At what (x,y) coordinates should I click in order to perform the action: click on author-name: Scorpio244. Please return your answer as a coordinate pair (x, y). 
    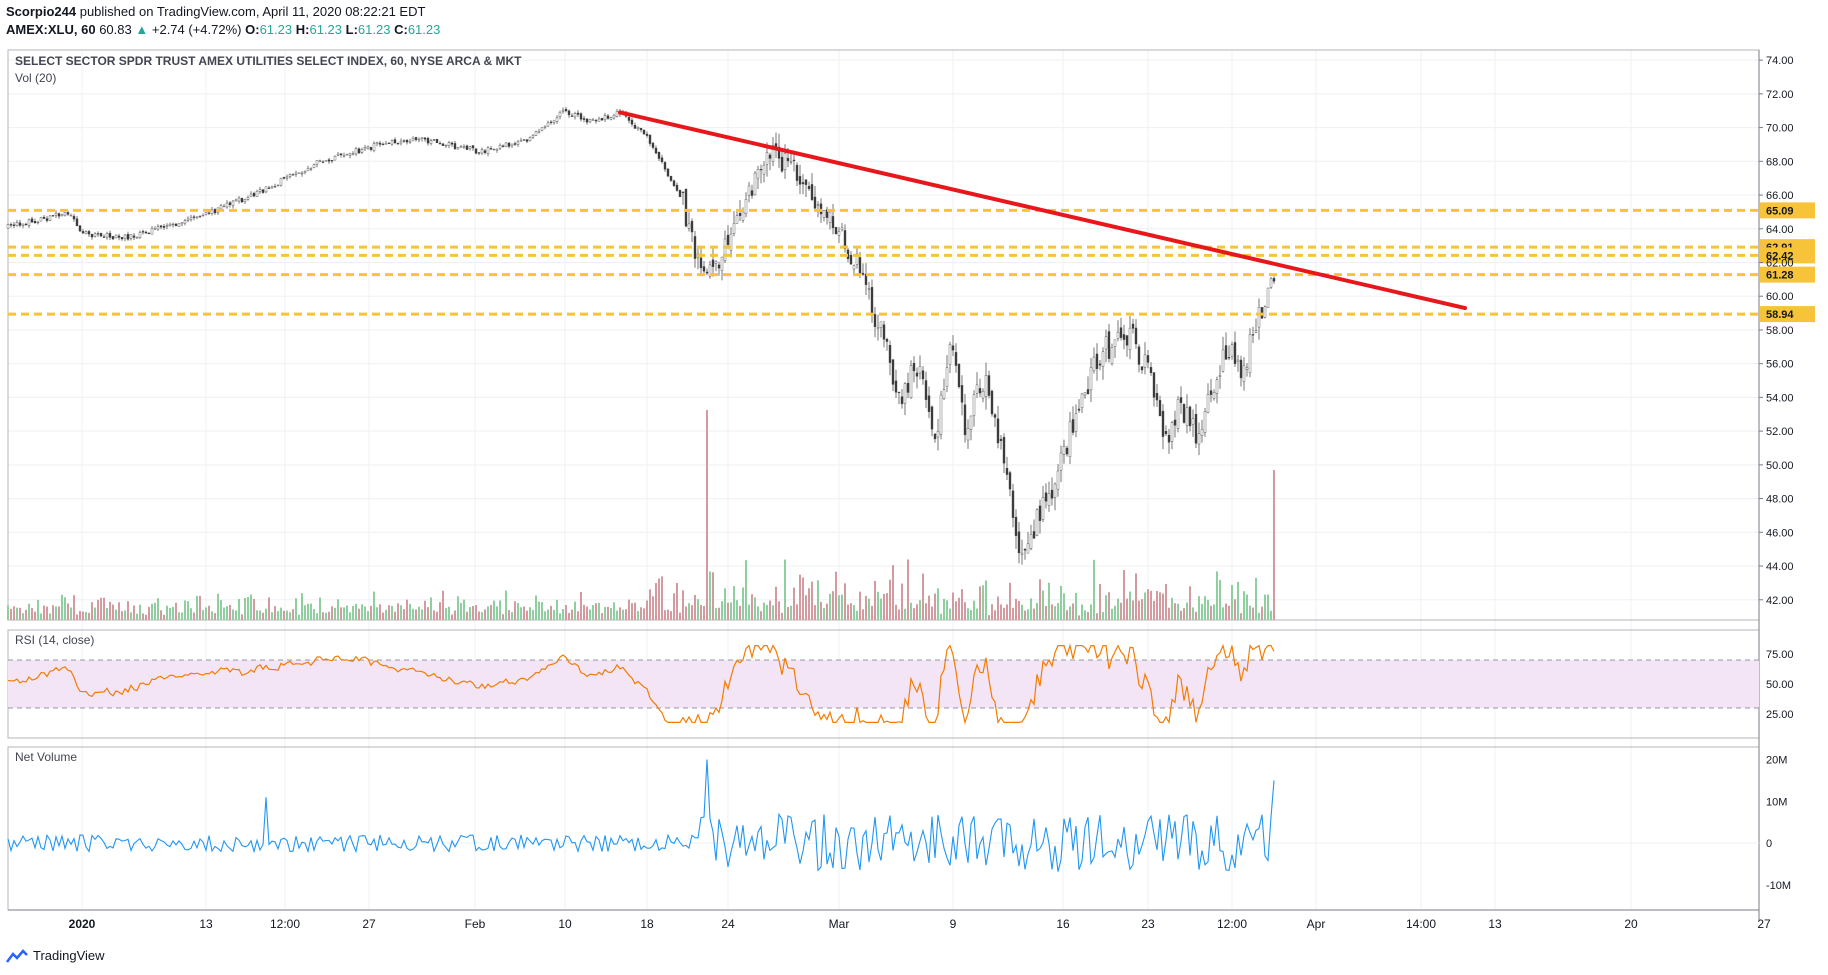
    Looking at the image, I should click on (41, 11).